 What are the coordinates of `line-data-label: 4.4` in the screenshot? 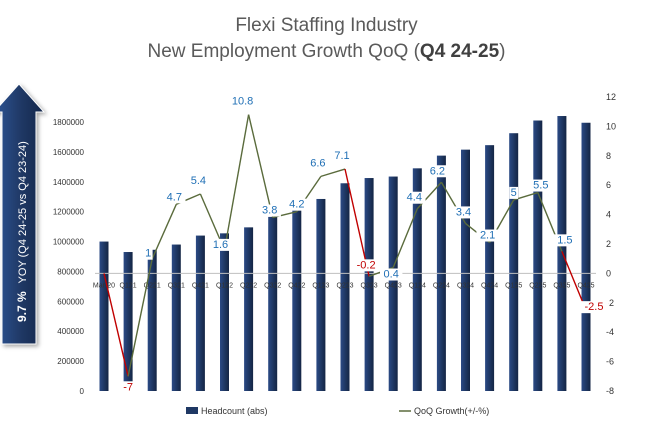 It's located at (414, 198).